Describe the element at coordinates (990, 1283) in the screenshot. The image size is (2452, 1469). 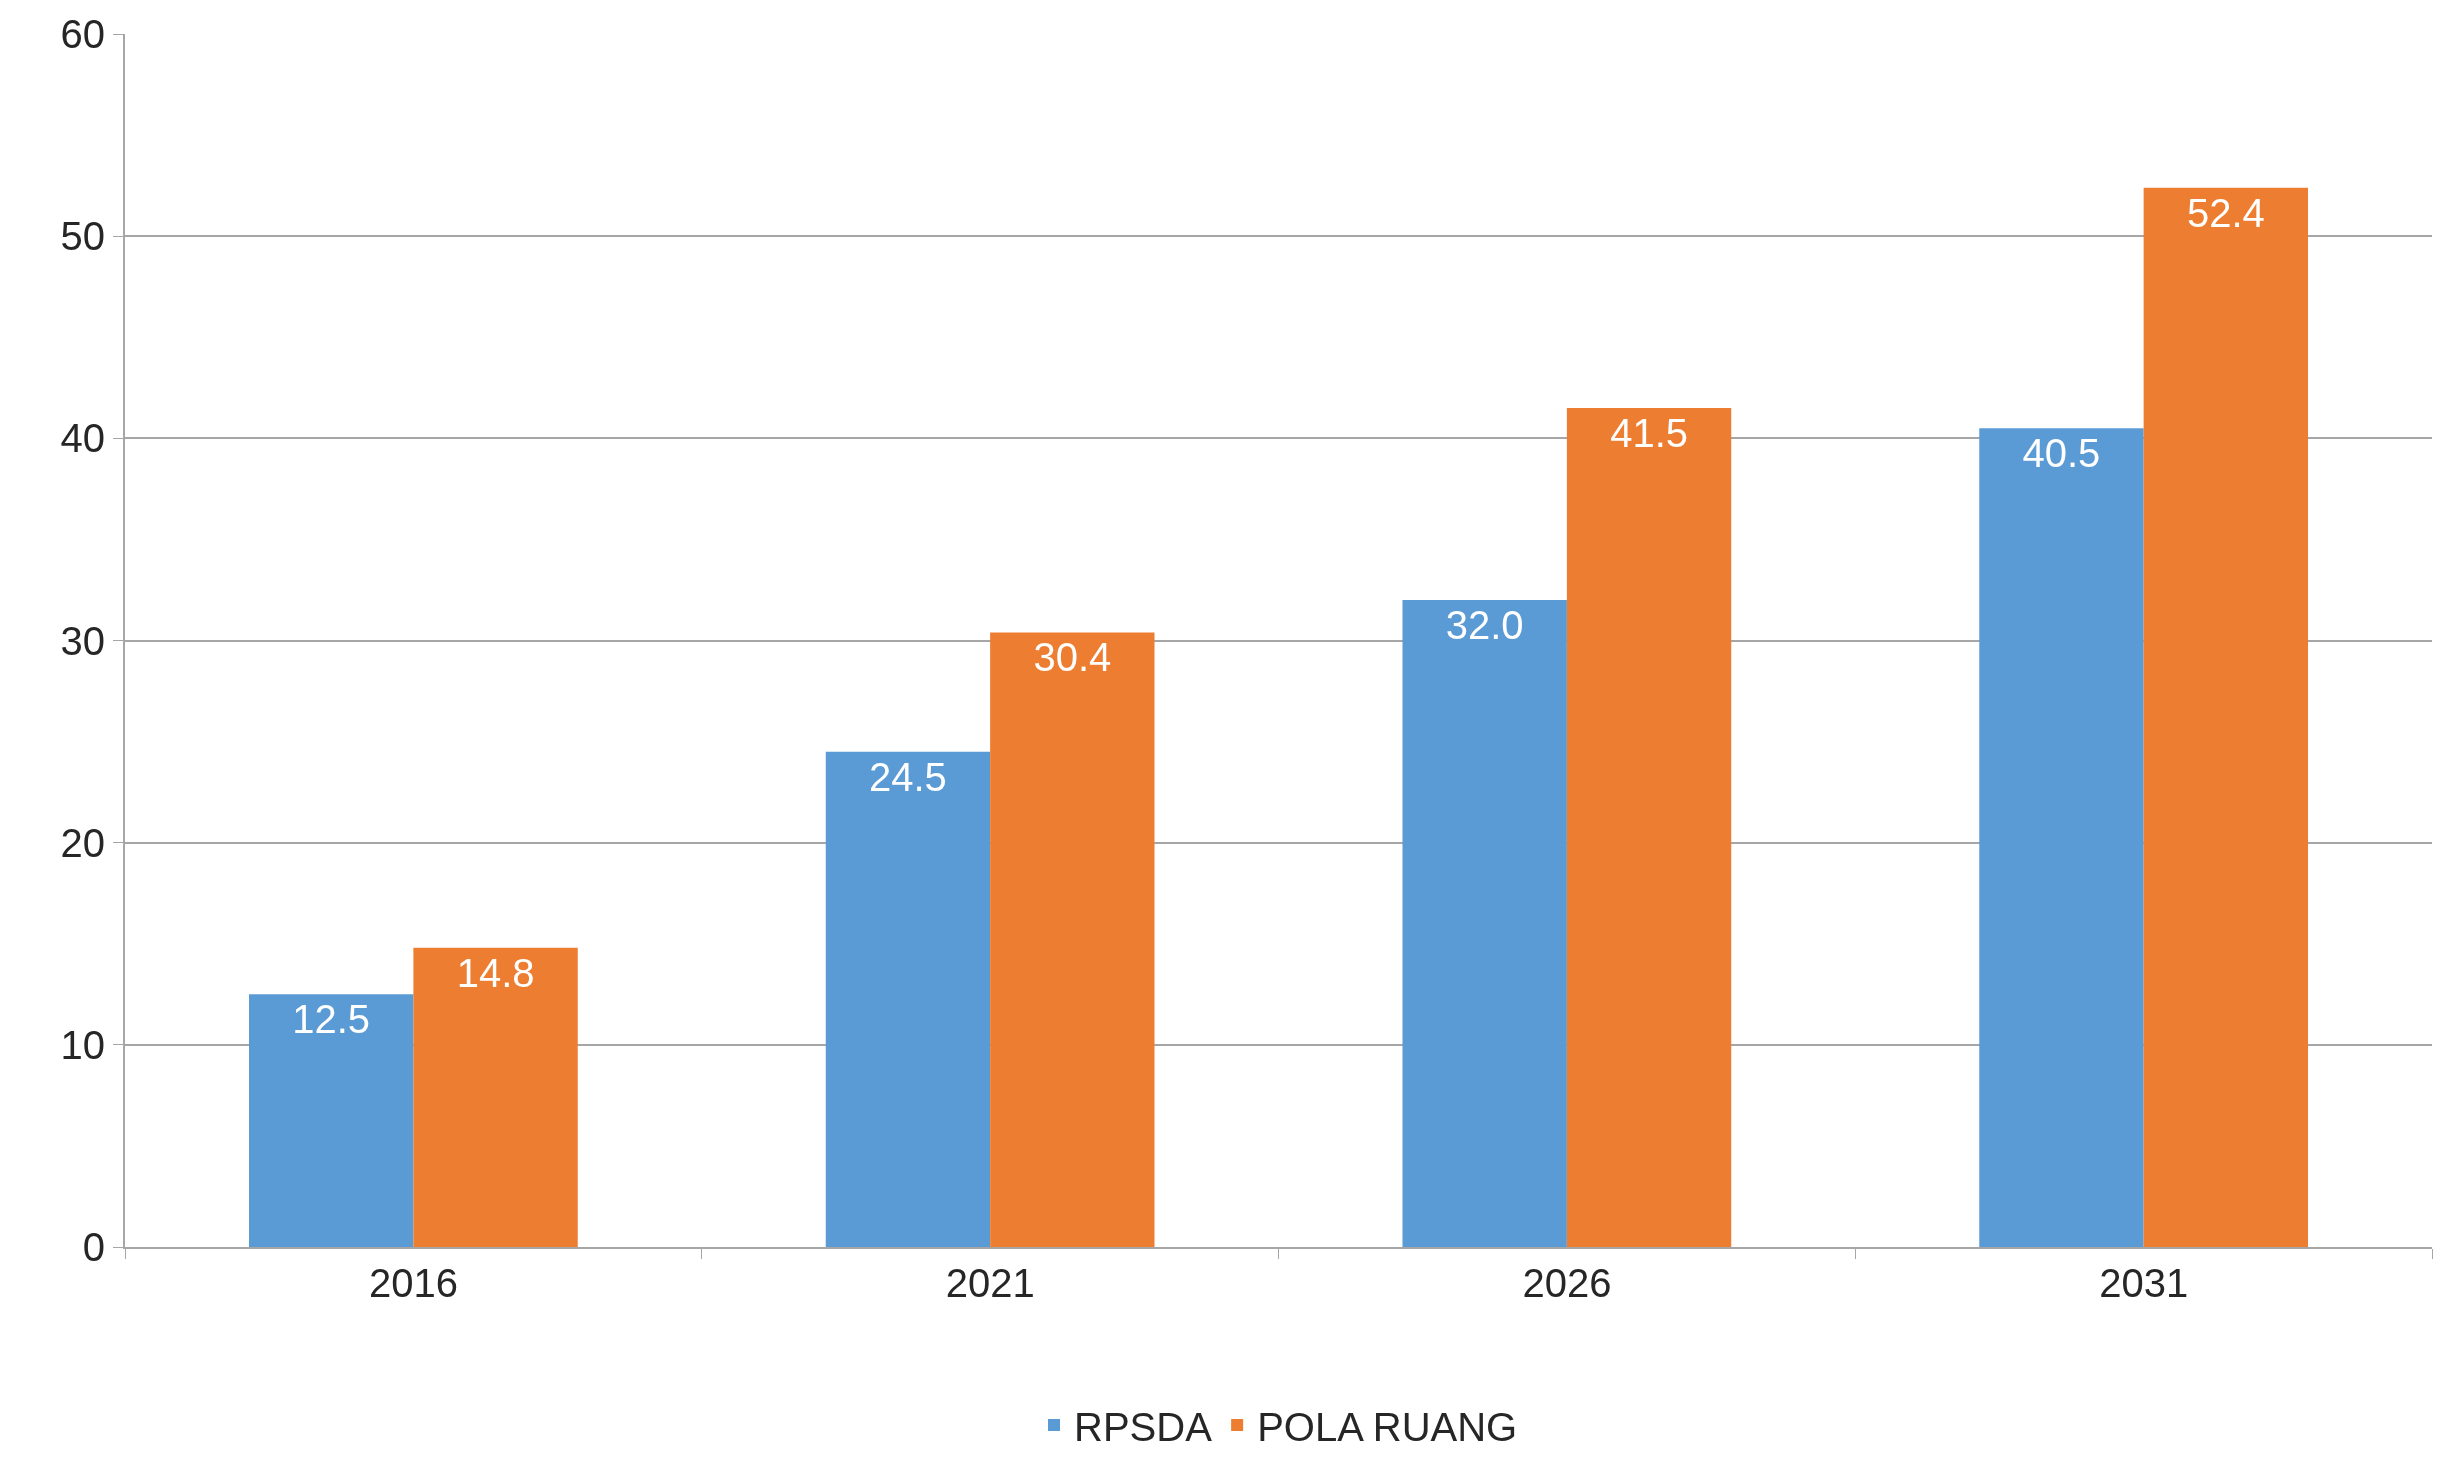
I see `x-tick-label: 2021` at that location.